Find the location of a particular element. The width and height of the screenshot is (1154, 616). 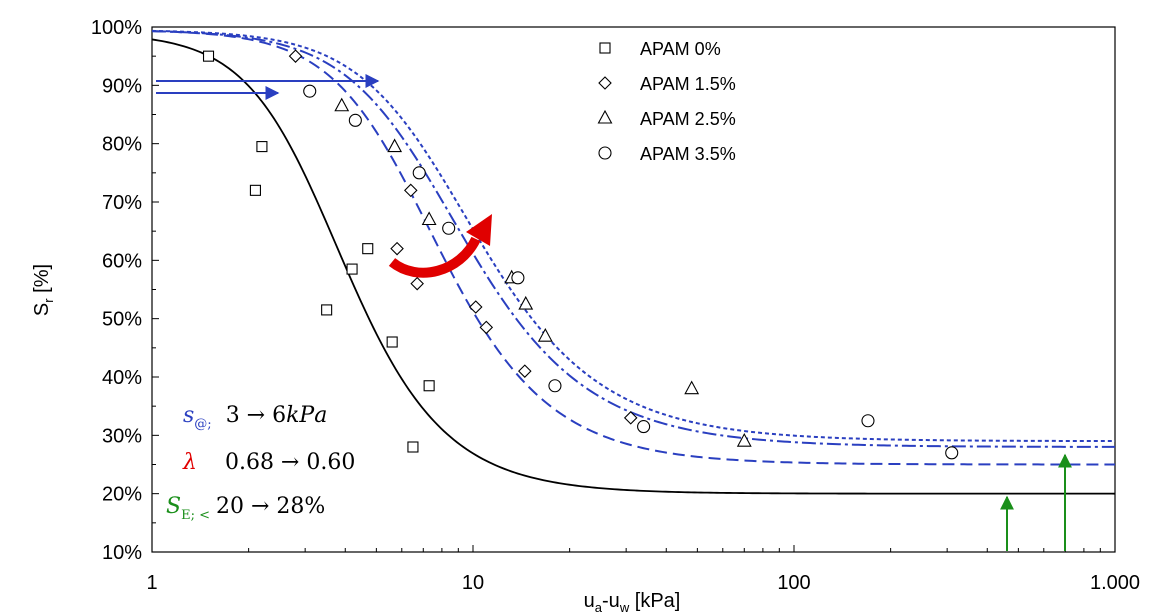

legend: APAM 0% APAM 1.5% APAM 2.5% APAM 3.5% is located at coordinates (666, 101).